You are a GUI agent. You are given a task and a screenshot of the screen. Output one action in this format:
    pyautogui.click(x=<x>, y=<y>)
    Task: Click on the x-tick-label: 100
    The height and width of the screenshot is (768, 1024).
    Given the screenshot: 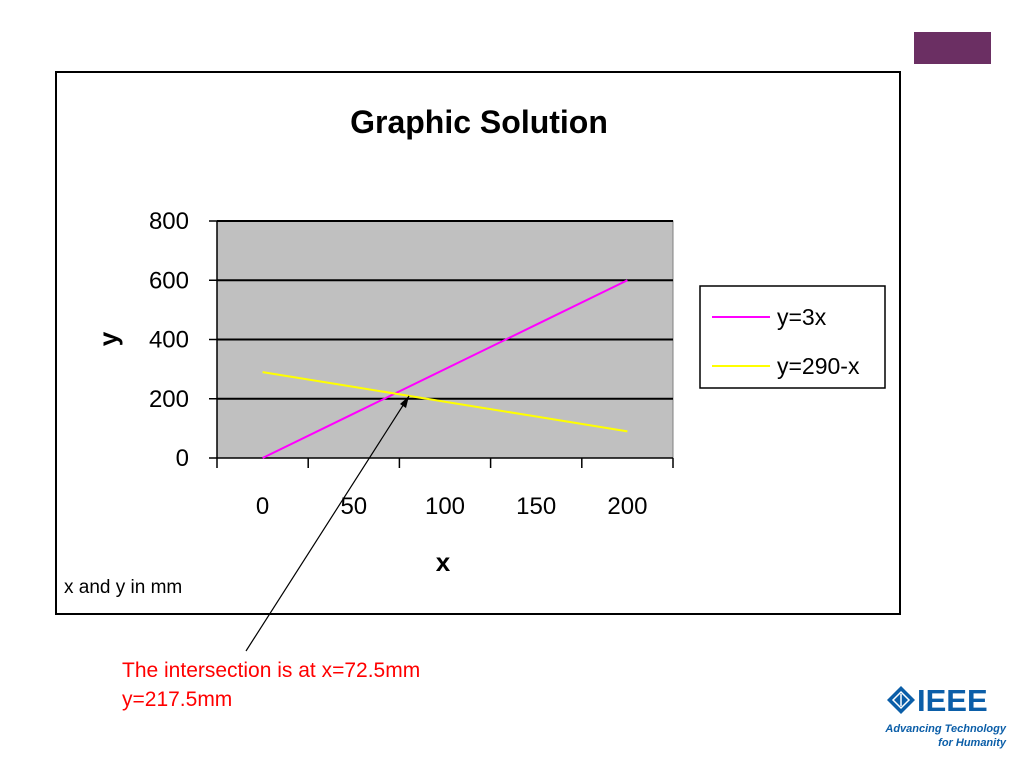 What is the action you would take?
    pyautogui.click(x=445, y=506)
    